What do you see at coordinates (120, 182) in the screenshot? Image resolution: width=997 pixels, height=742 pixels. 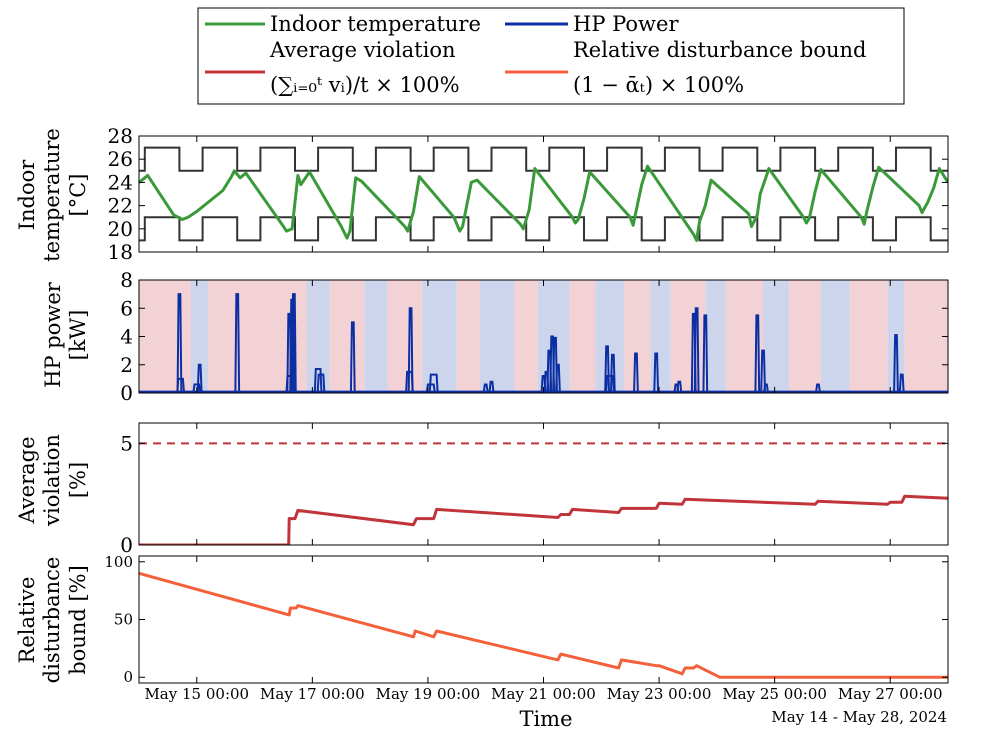 I see `y-tick-label: 24` at bounding box center [120, 182].